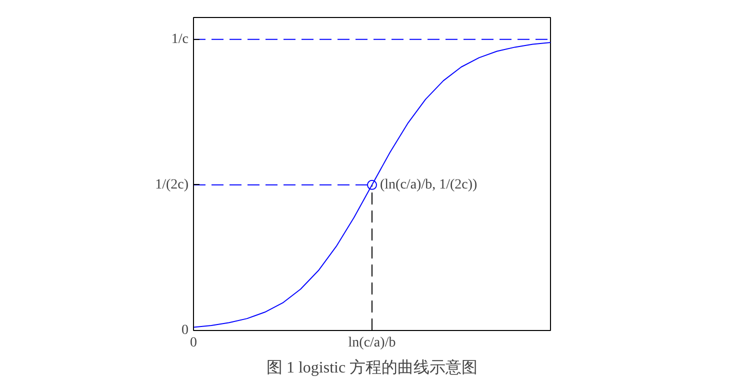 The image size is (744, 380). Describe the element at coordinates (372, 367) in the screenshot. I see `caption: 图 1 logistic 方程的曲线示意图` at that location.